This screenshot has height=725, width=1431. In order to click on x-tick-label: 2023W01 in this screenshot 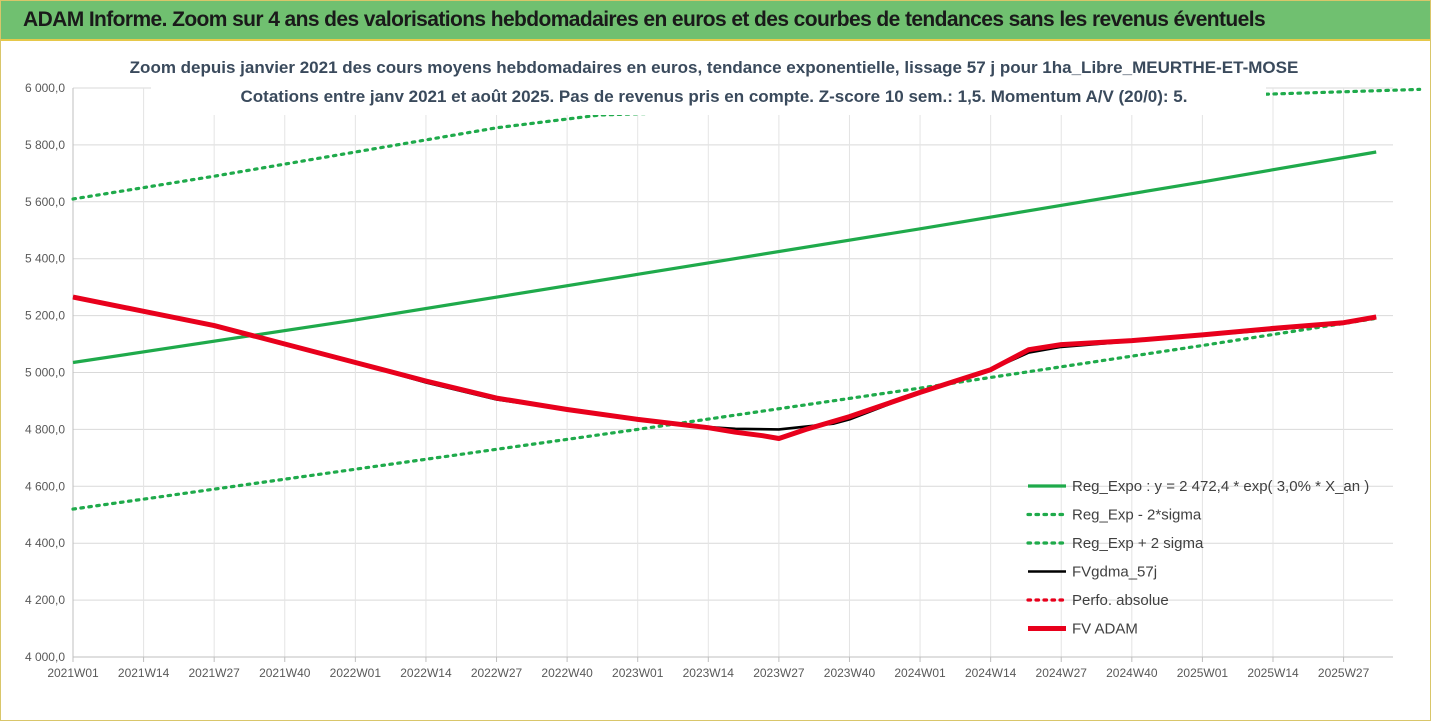, I will do `click(638, 673)`.